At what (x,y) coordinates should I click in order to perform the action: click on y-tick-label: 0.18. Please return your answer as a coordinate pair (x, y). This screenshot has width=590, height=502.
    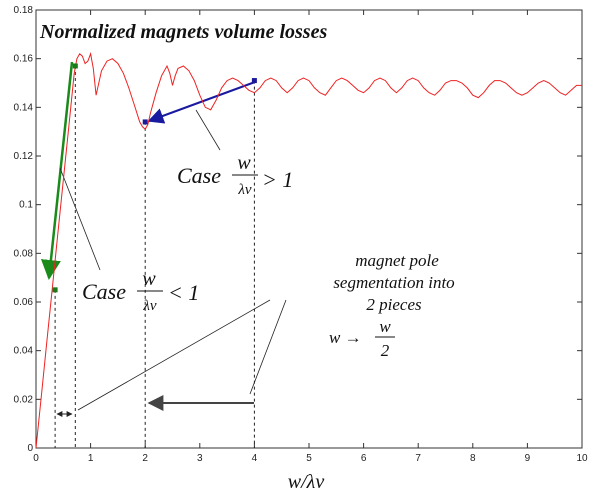
    Looking at the image, I should click on (24, 10).